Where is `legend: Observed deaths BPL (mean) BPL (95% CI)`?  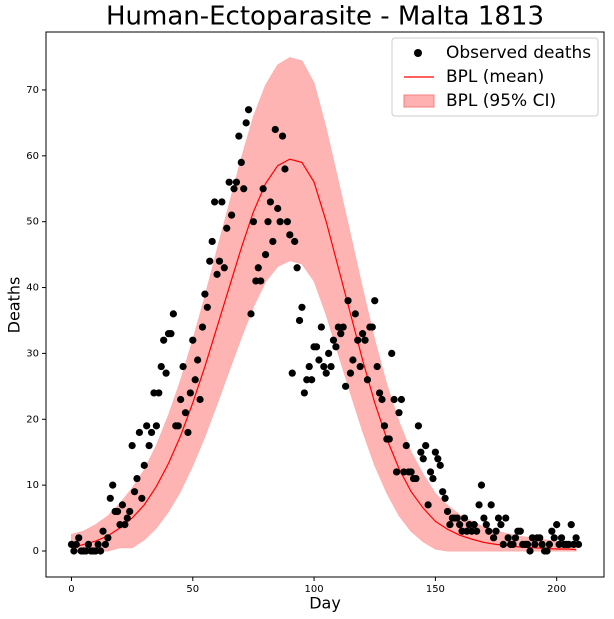
legend: Observed deaths BPL (mean) BPL (95% CI) is located at coordinates (495, 77).